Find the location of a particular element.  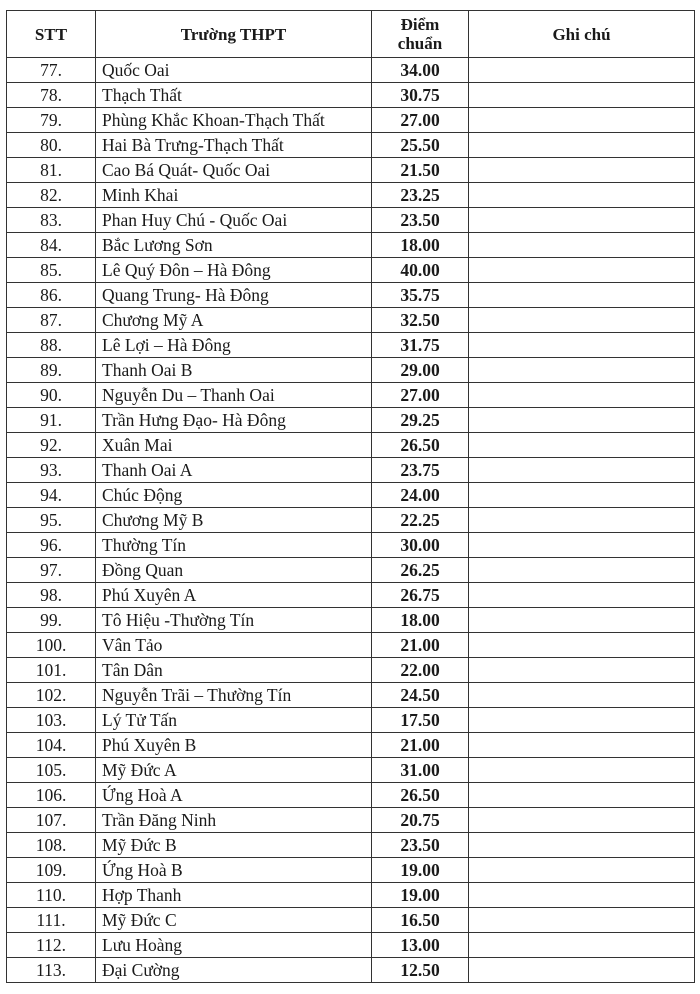

stt-cell: 102. is located at coordinates (51, 695).